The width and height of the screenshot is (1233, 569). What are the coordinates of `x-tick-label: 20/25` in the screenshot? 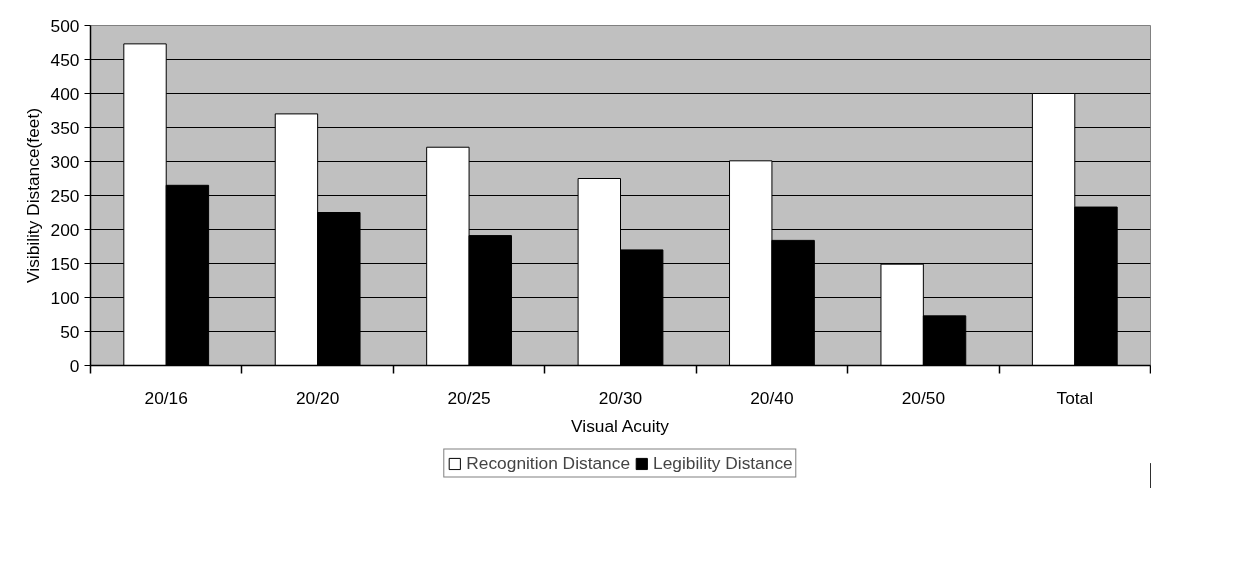 It's located at (469, 397).